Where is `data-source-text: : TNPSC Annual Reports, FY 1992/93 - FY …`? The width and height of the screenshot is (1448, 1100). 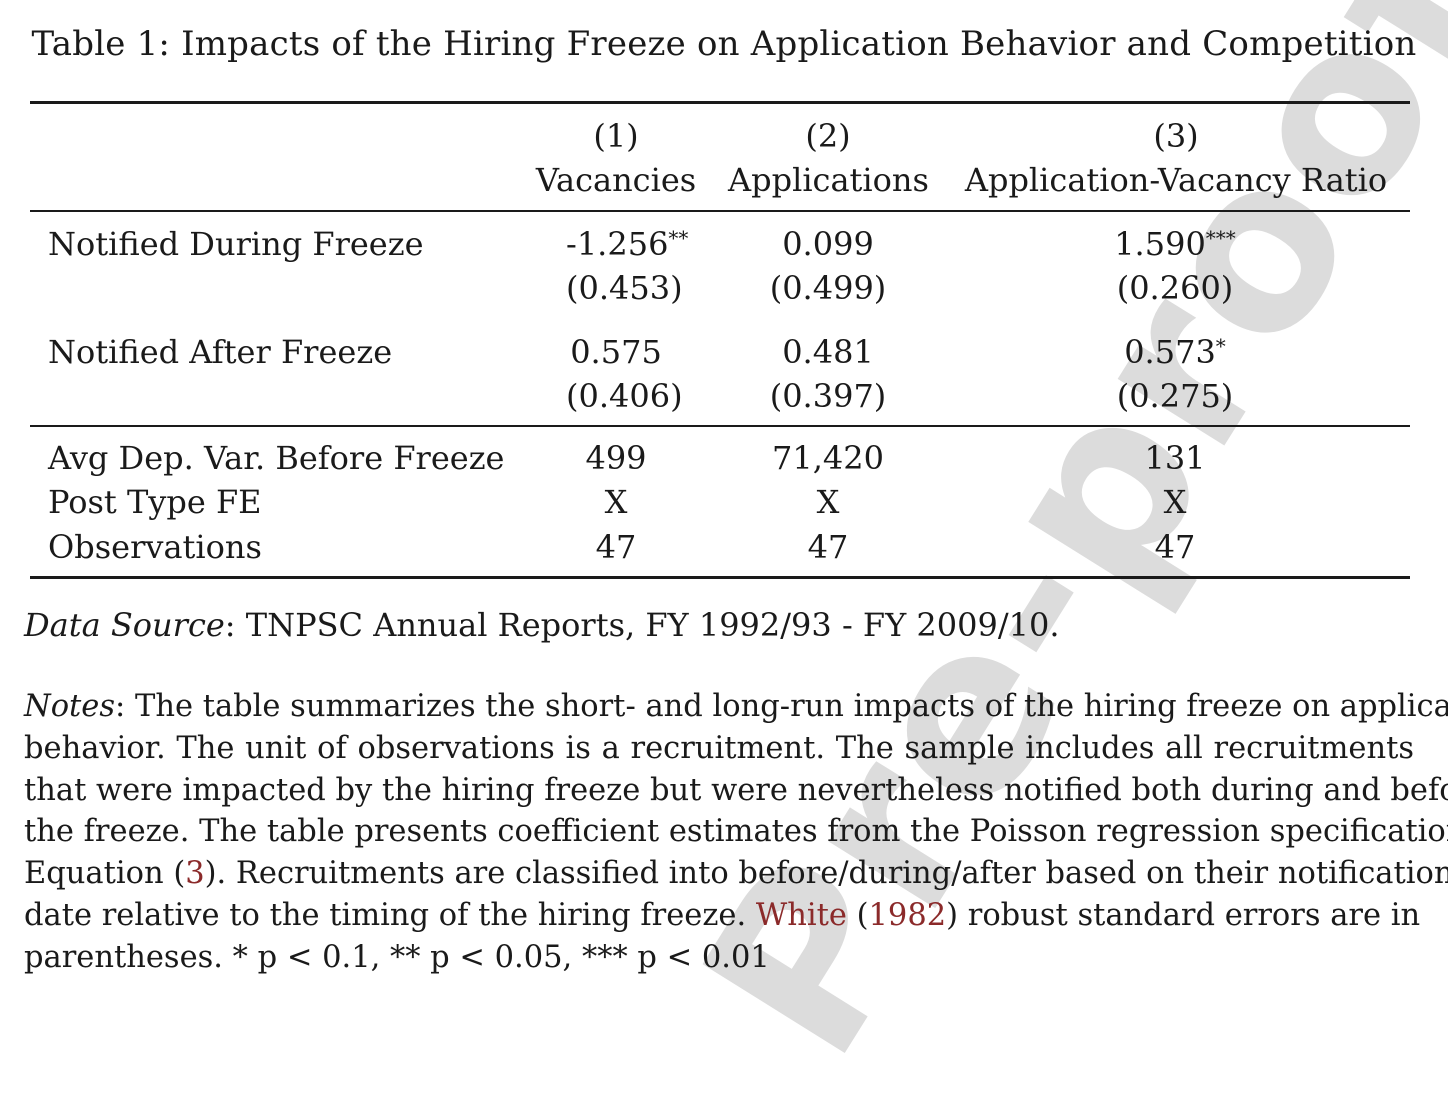 data-source-text: : TNPSC Annual Reports, FY 1992/93 - FY … is located at coordinates (642, 625).